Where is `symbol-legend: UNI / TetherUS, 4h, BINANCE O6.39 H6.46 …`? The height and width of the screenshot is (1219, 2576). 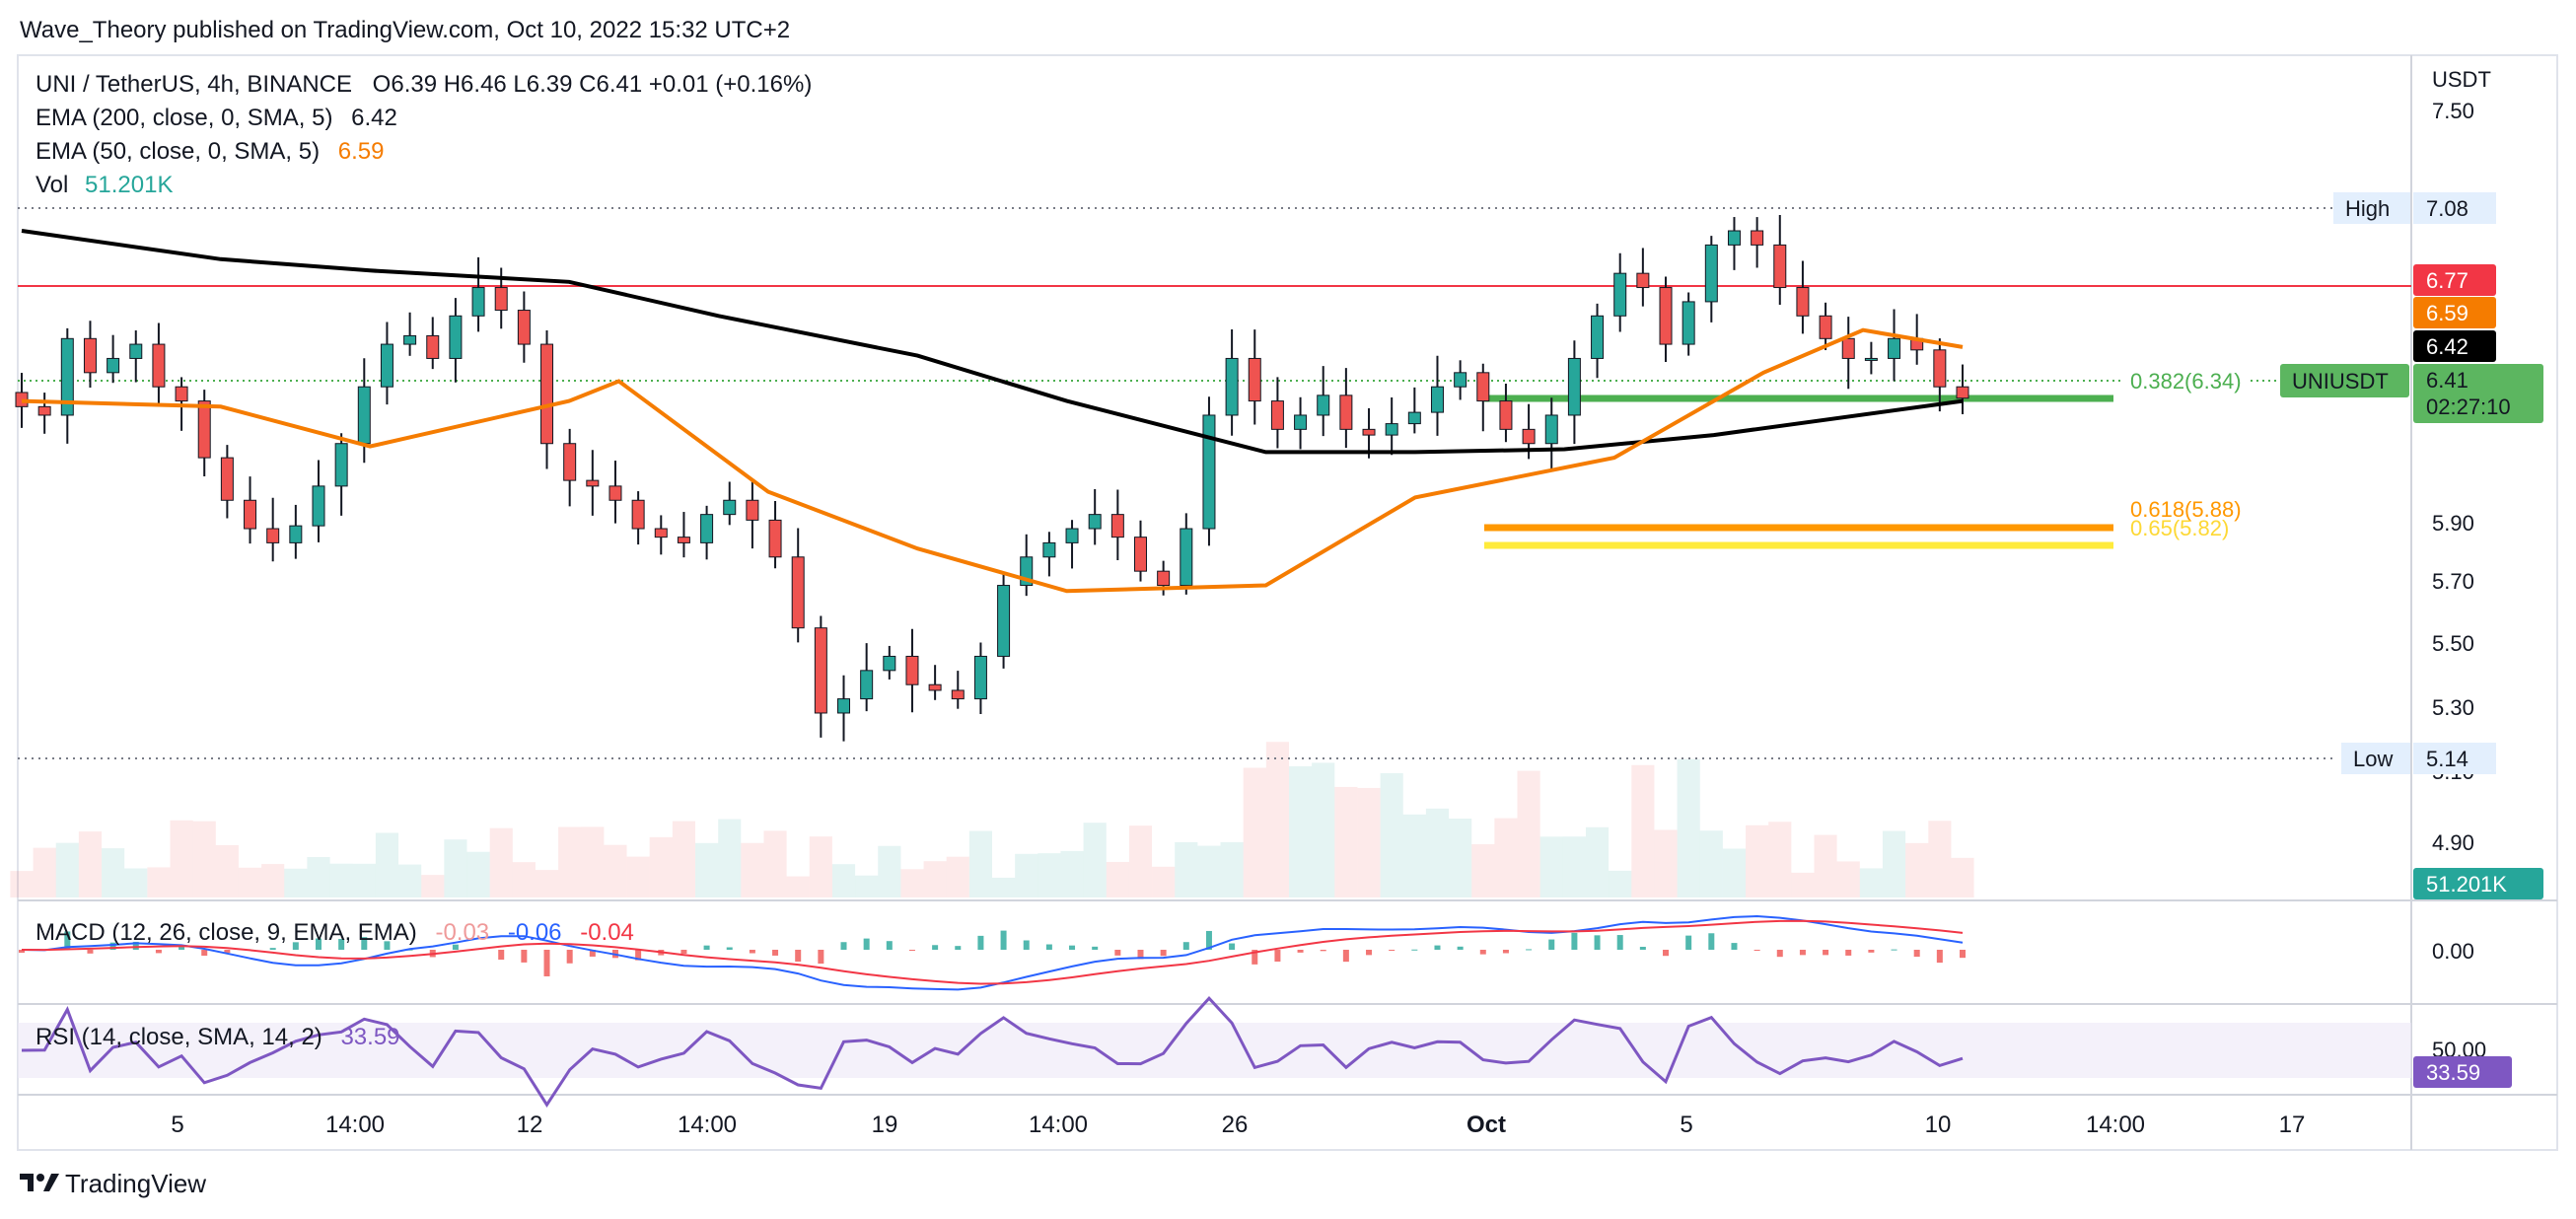
symbol-legend: UNI / TetherUS, 4h, BINANCE O6.39 H6.46 … is located at coordinates (424, 84).